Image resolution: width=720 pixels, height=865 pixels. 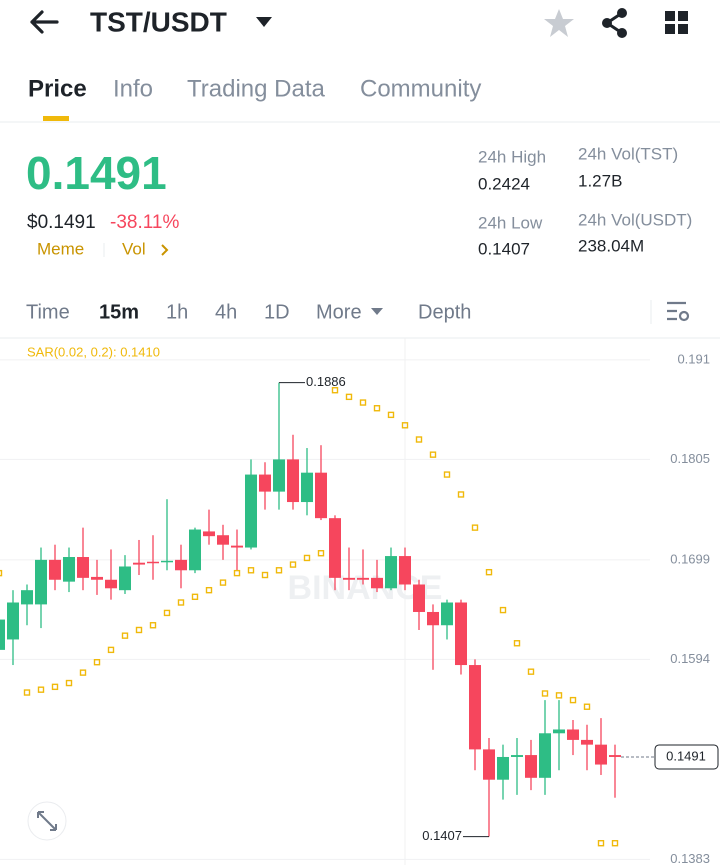 What do you see at coordinates (504, 248) in the screenshot?
I see `stat-value: 0.1407` at bounding box center [504, 248].